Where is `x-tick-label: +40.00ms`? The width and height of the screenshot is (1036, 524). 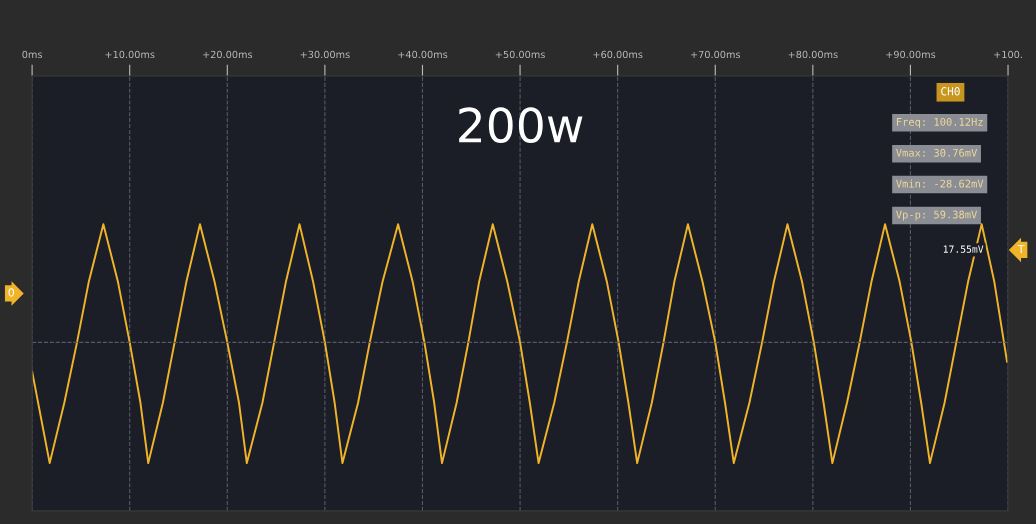 x-tick-label: +40.00ms is located at coordinates (423, 54).